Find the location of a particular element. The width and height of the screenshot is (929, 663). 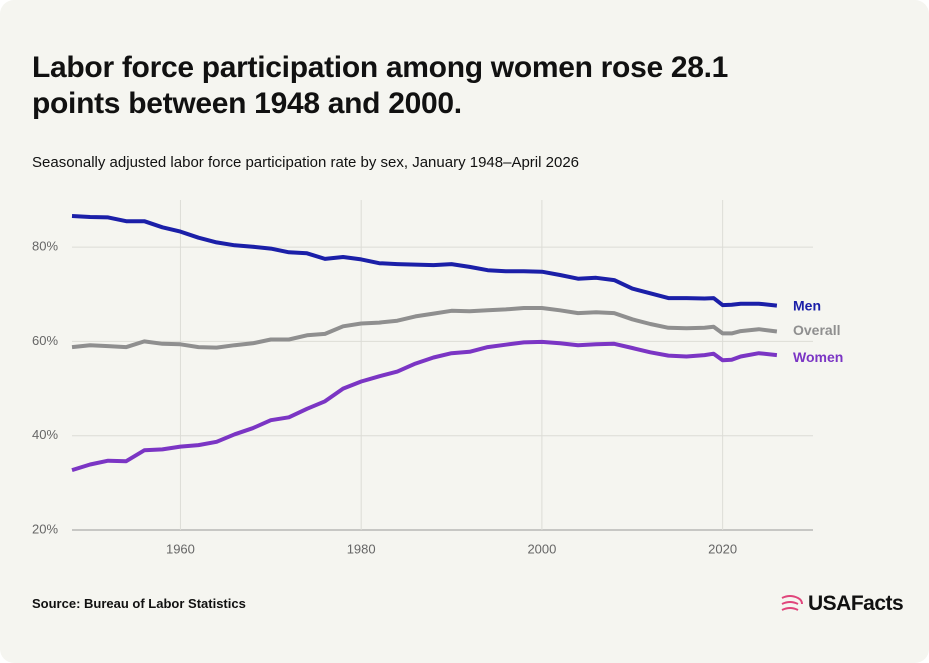

y-tick-label: 60% is located at coordinates (45, 340).